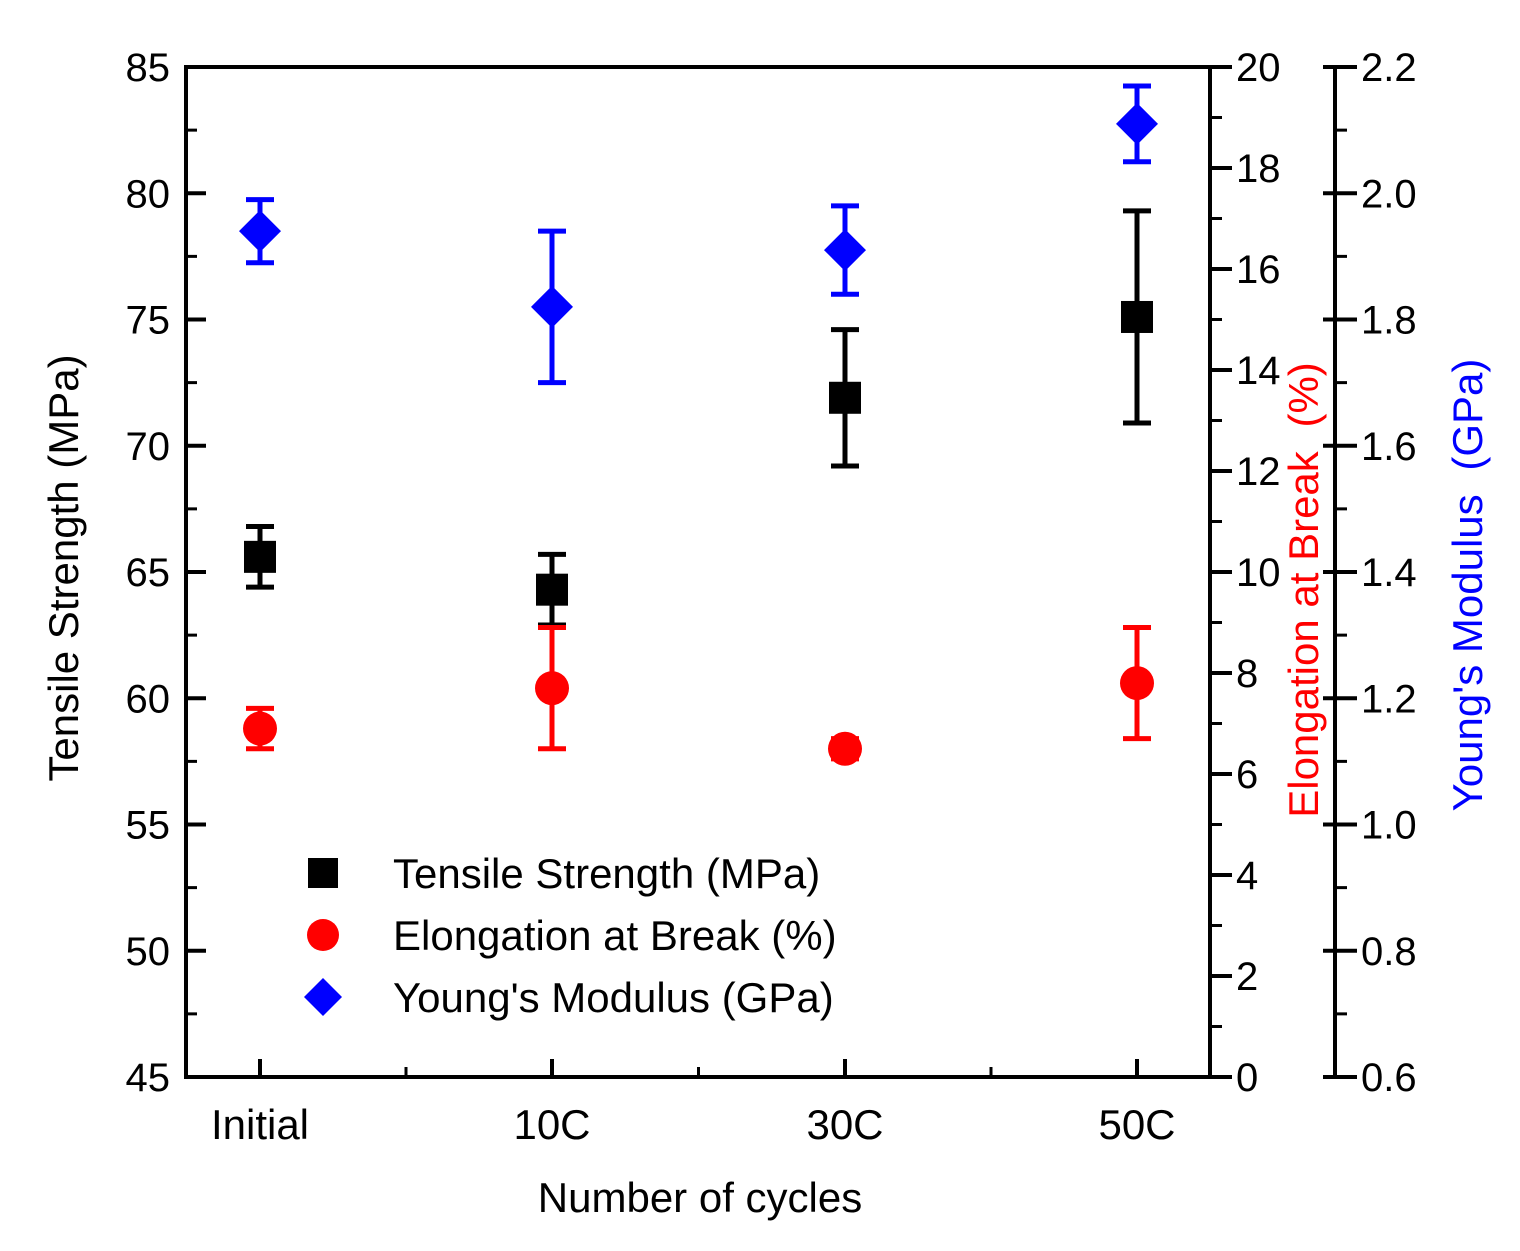  What do you see at coordinates (1389, 952) in the screenshot?
I see `modulus-axis-tick-label: 0.8` at bounding box center [1389, 952].